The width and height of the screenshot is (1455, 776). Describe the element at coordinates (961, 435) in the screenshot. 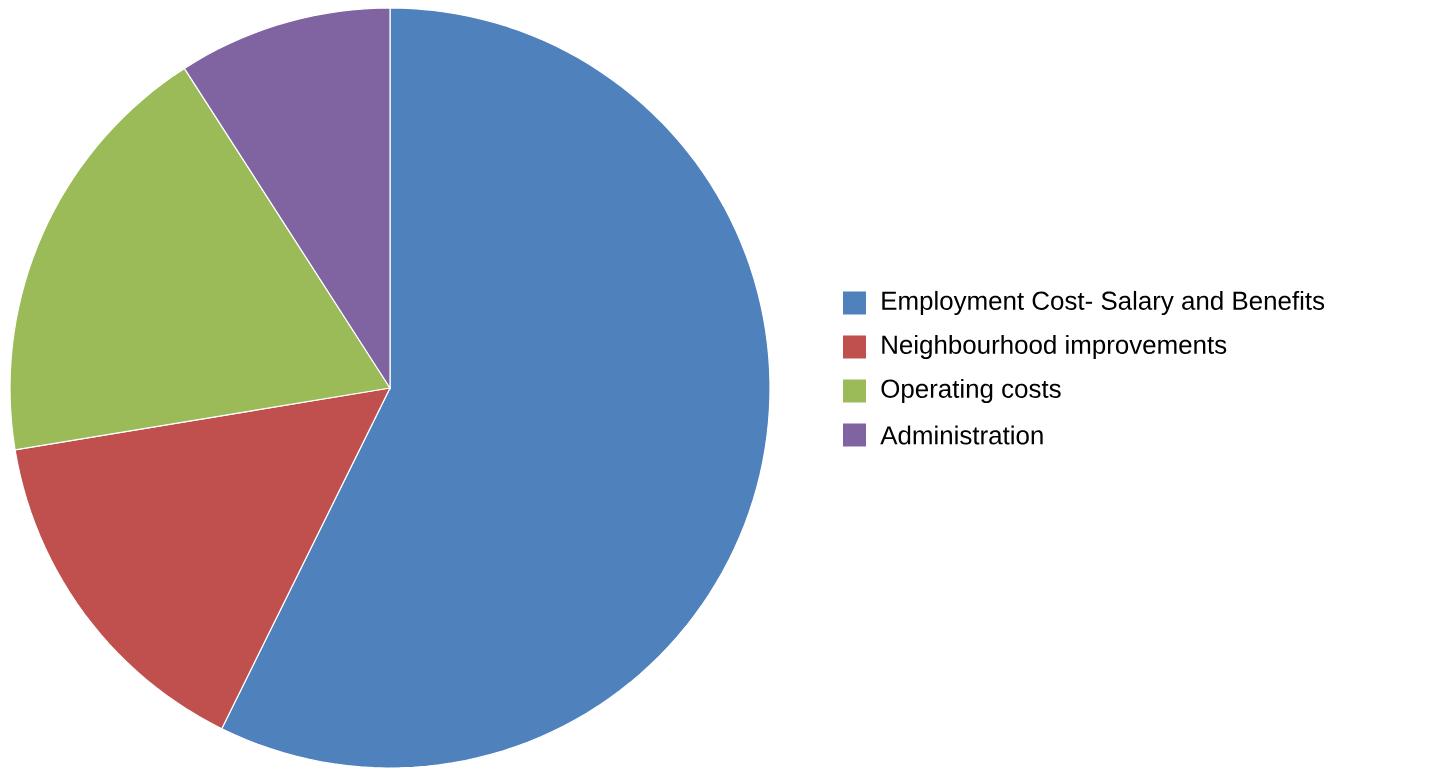

I see `legend-label: Administration` at that location.